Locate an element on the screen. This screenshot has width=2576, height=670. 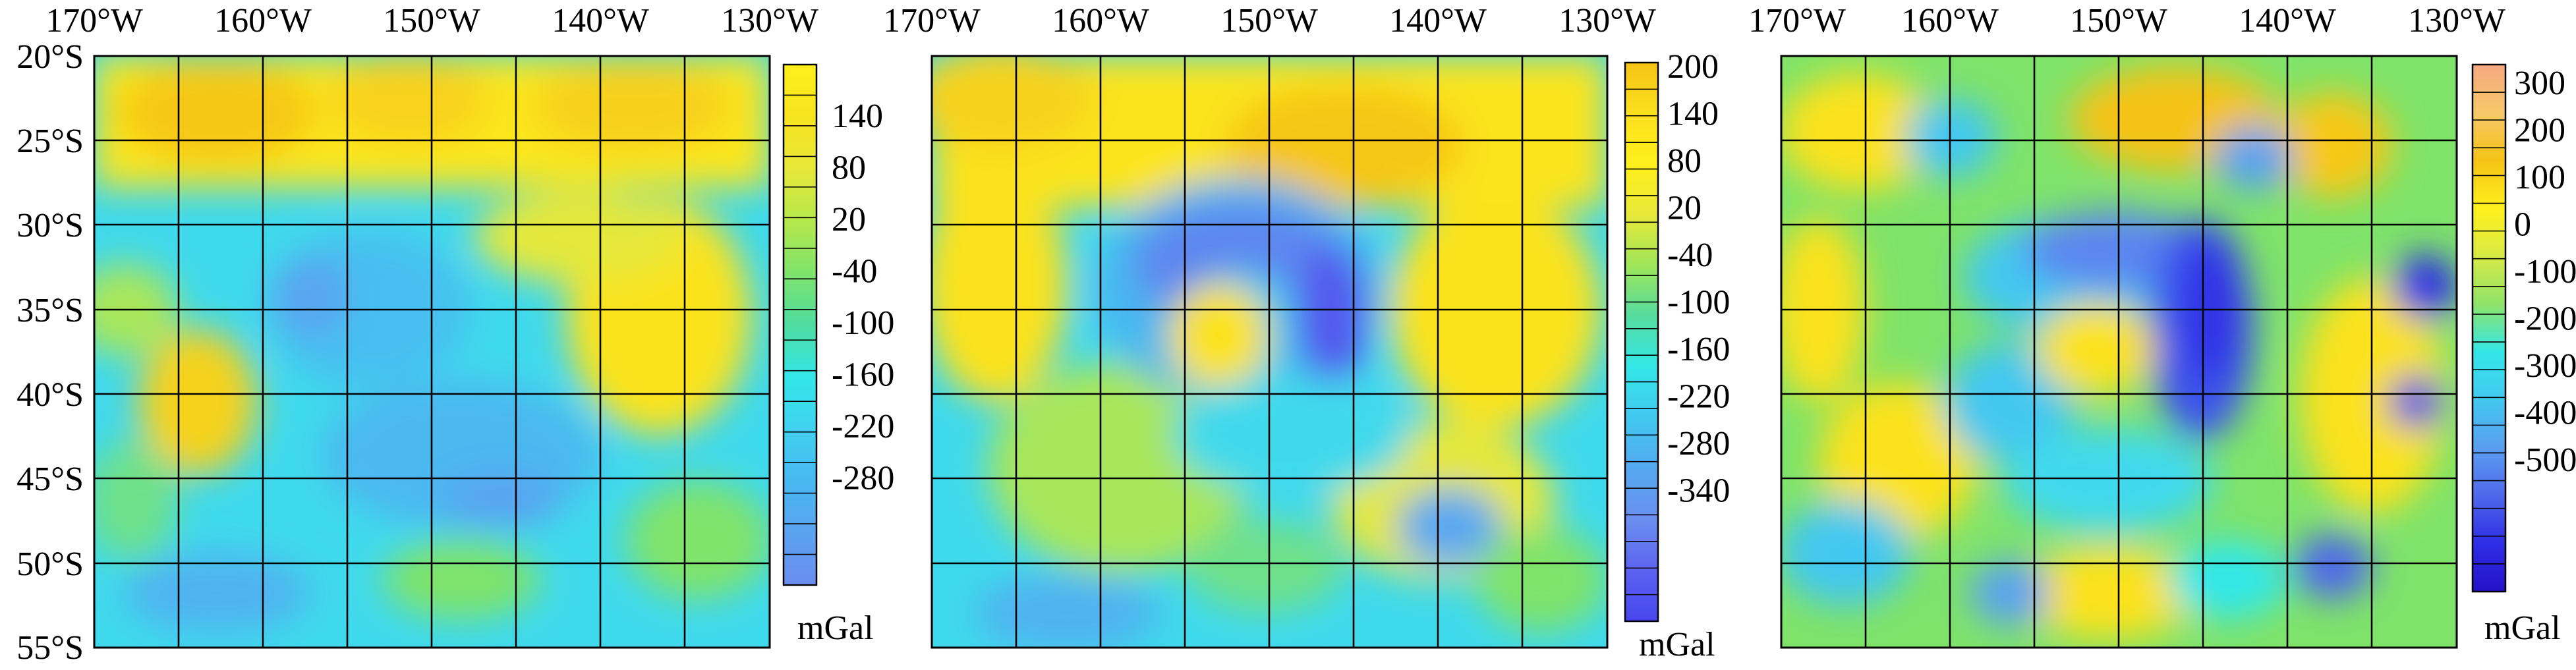
x-axis-labels-3: 170°W 160°W 150°W 140°W 130°W is located at coordinates (2126, 21).